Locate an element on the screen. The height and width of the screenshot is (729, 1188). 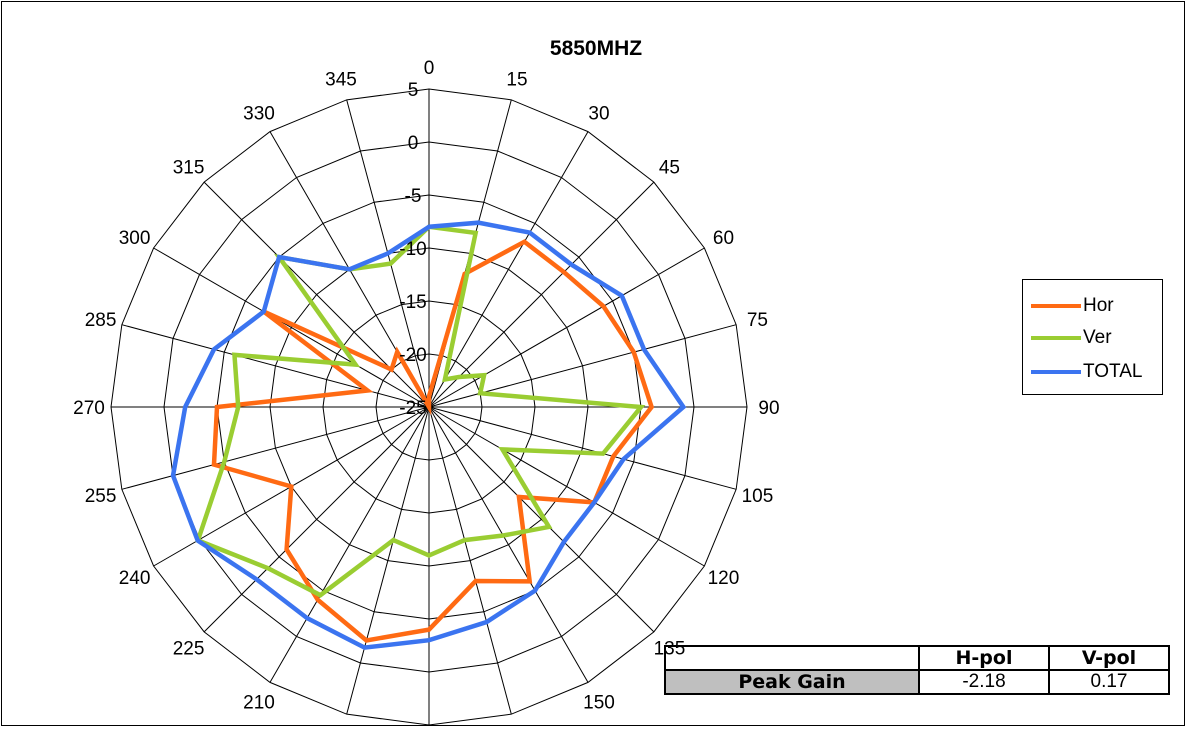
chart-title: 5850MHZ is located at coordinates (596, 48).